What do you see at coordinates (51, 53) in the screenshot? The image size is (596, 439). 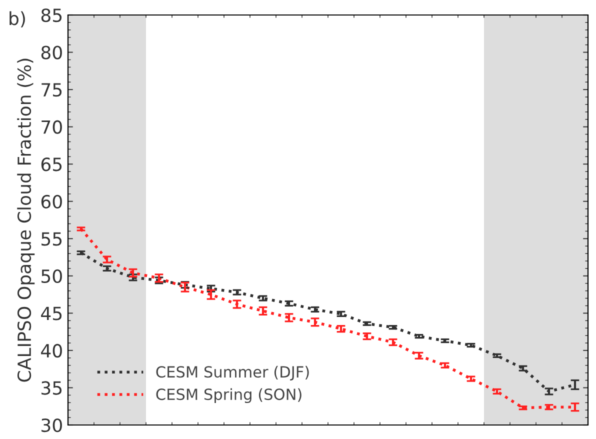 I see `y-tick-label: 80` at bounding box center [51, 53].